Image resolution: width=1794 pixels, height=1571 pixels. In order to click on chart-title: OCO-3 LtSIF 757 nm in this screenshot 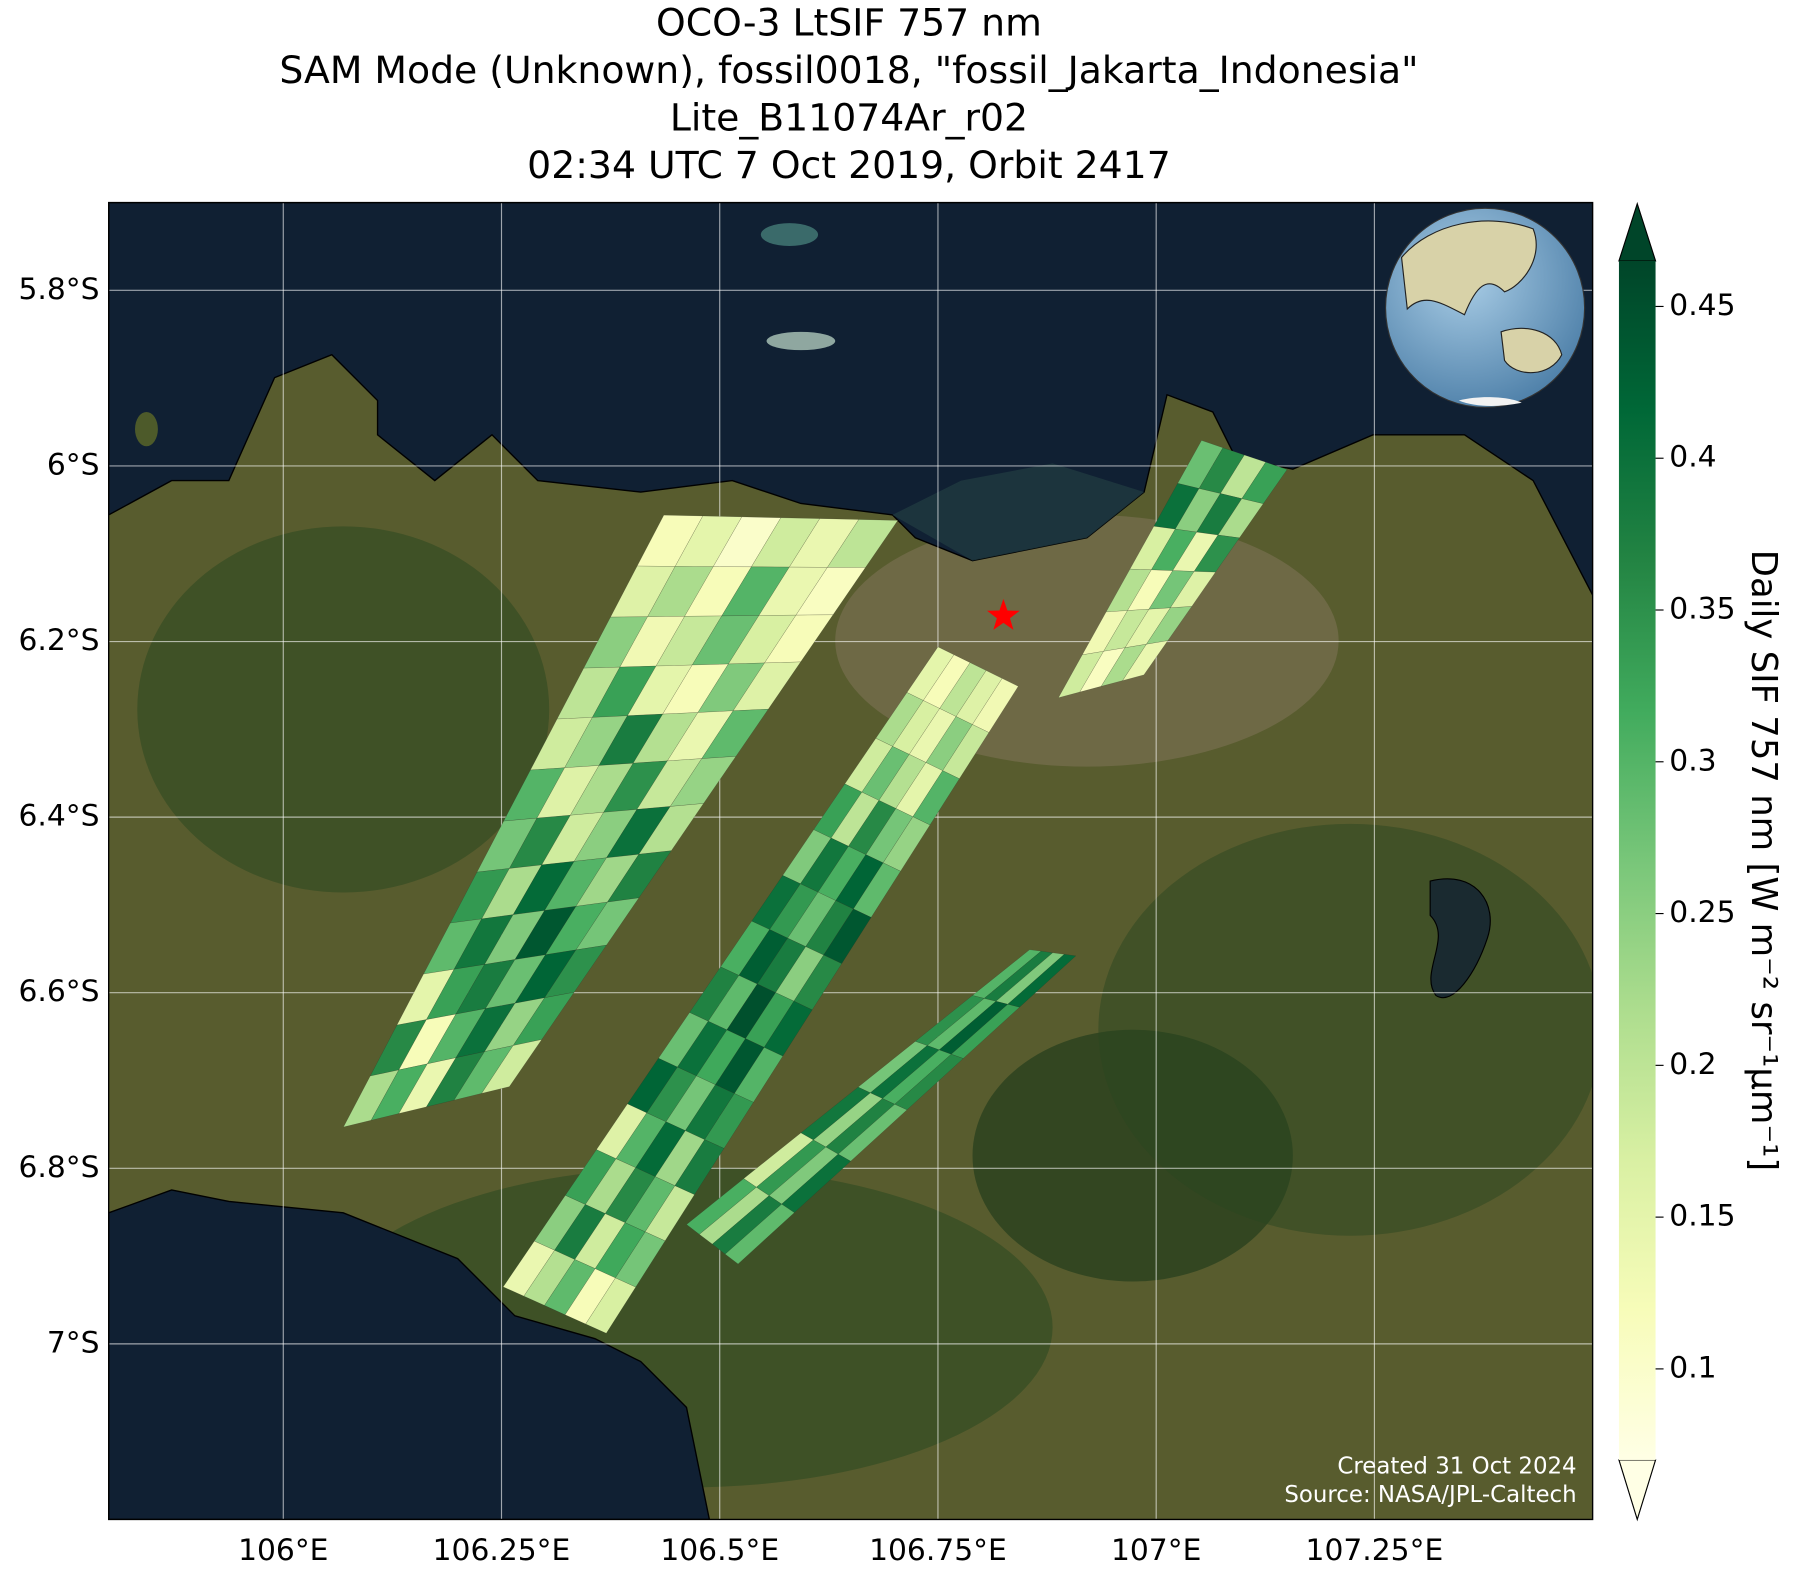, I will do `click(849, 23)`.